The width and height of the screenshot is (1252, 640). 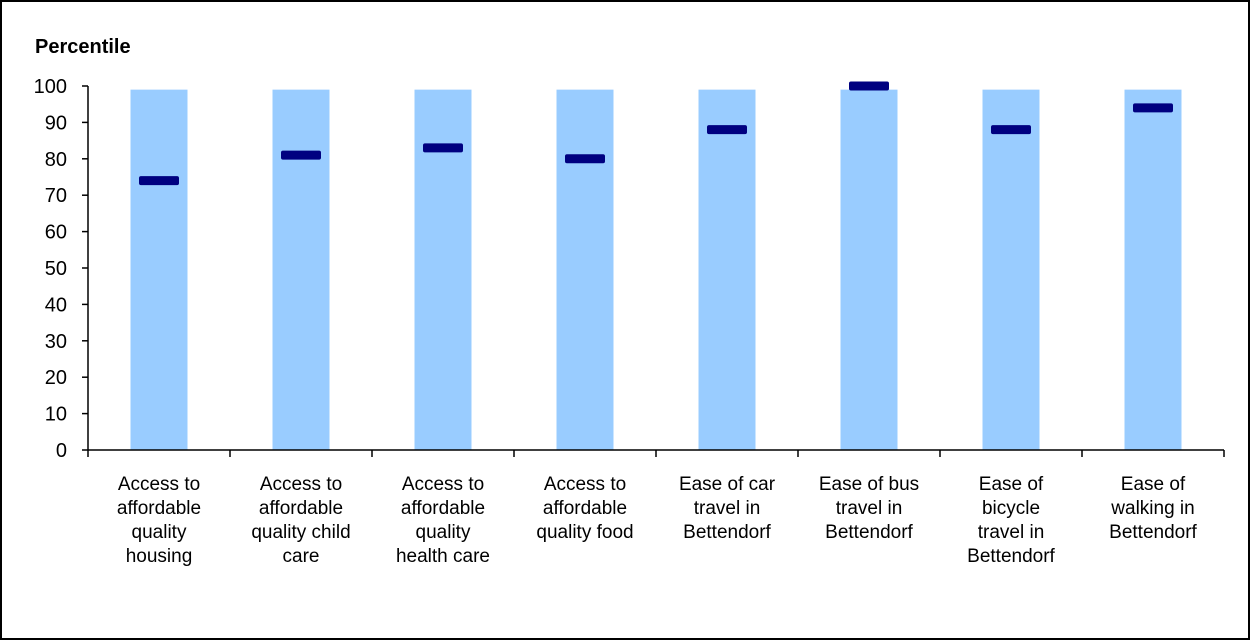 I want to click on y-tick-label: 0, so click(x=61, y=451).